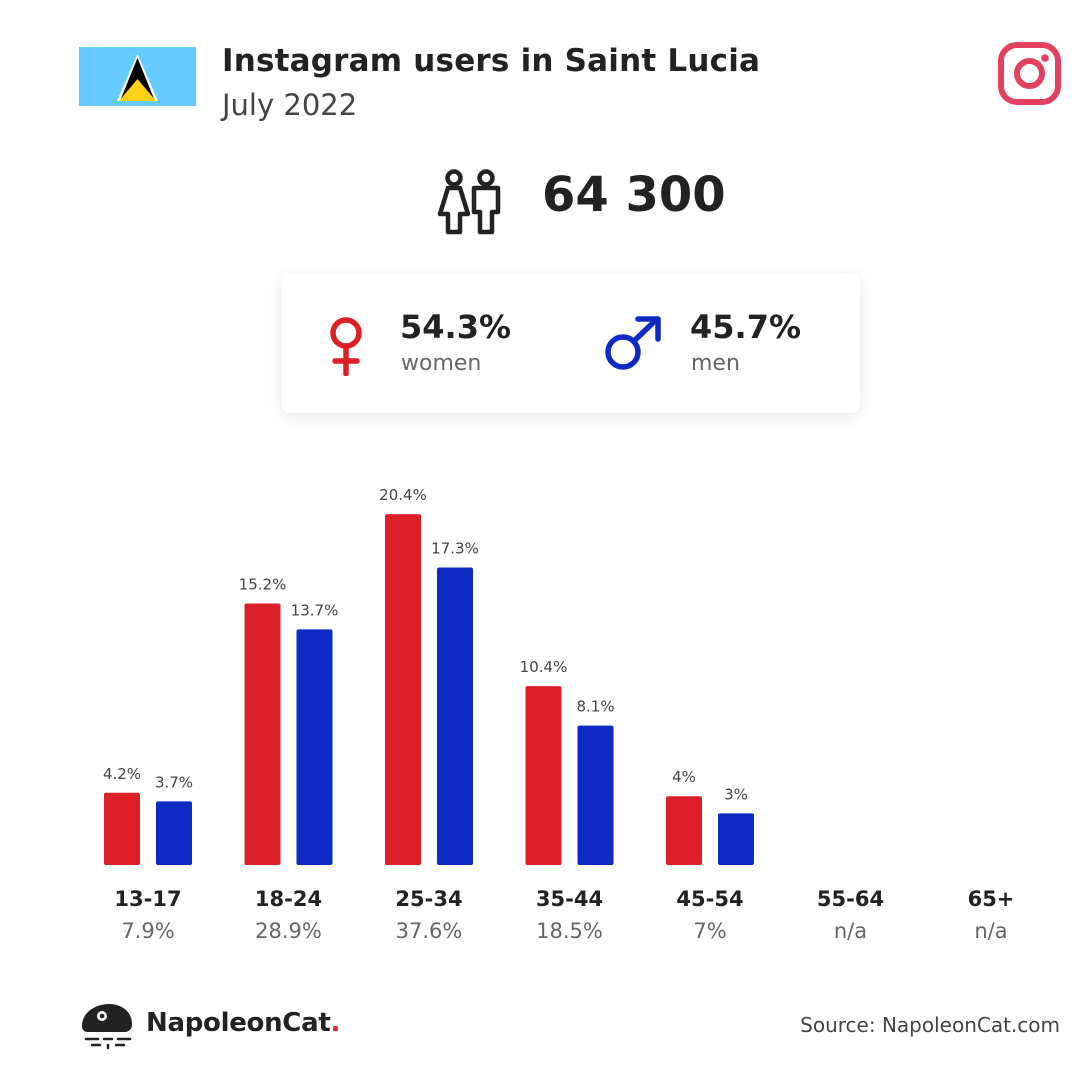  I want to click on women-label: women, so click(441, 363).